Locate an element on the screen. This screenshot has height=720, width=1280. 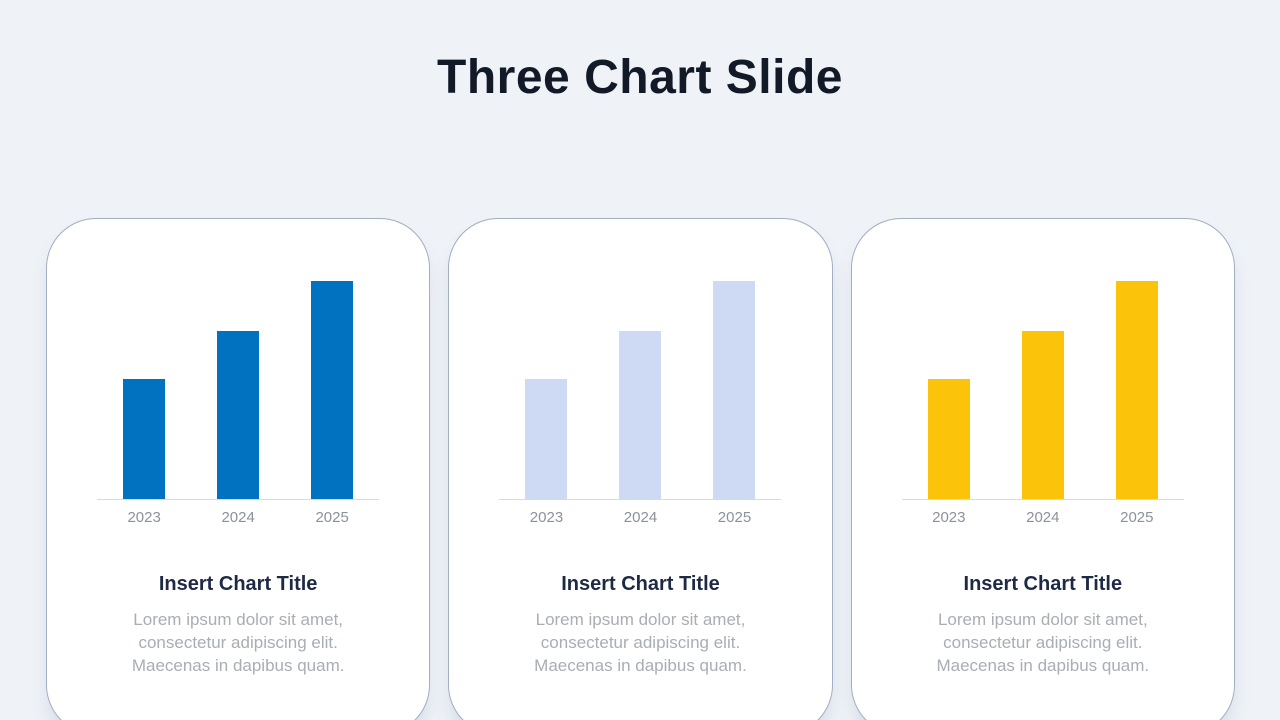
bar-chart-periwinkle: 2023 2024 2025 is located at coordinates (640, 403).